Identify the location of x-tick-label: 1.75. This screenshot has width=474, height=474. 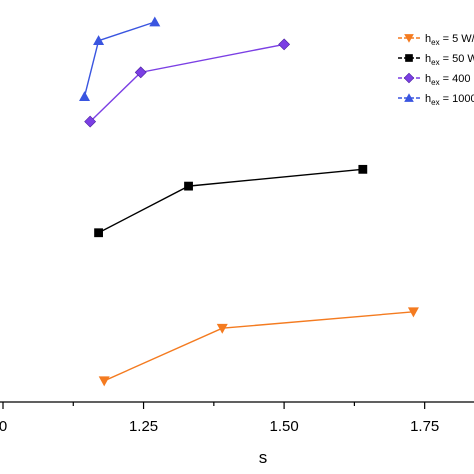
(424, 426).